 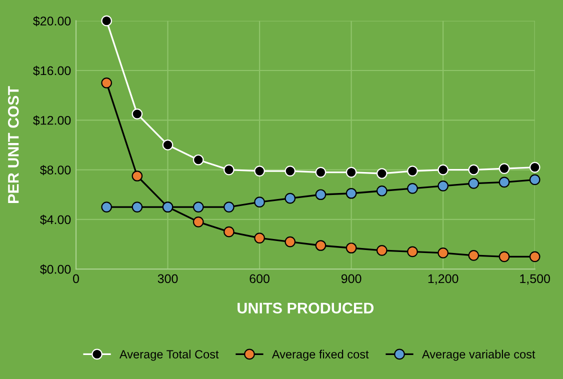 What do you see at coordinates (13, 144) in the screenshot?
I see `y-axis-title: PER UNIT COST` at bounding box center [13, 144].